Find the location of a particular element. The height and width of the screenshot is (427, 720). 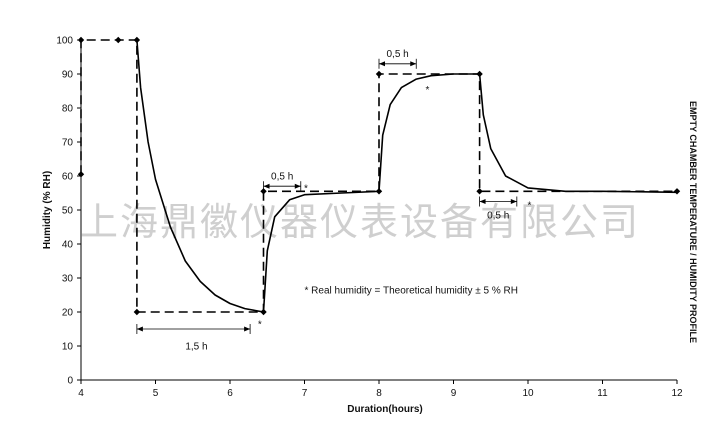

watermark-group: 上海鼎徽仪器仪表设备有限公司 is located at coordinates (360, 222).